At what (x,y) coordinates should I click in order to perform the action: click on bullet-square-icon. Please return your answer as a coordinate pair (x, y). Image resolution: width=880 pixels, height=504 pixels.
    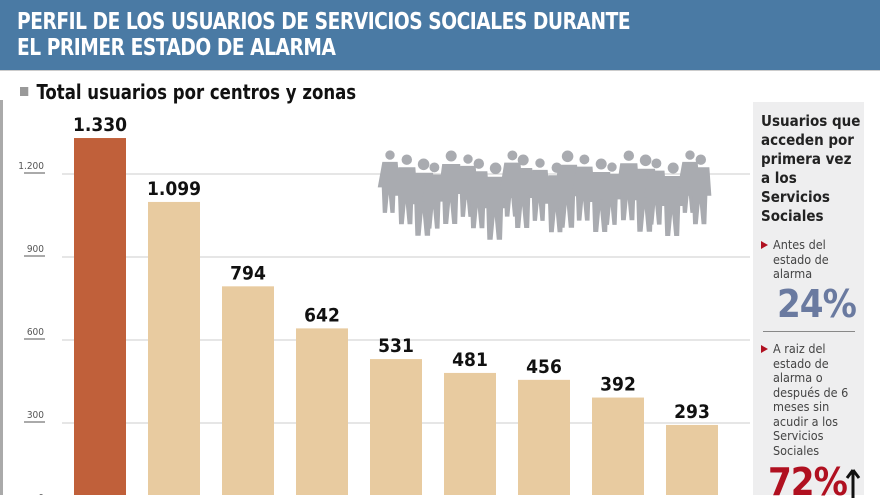
    Looking at the image, I should click on (24, 91).